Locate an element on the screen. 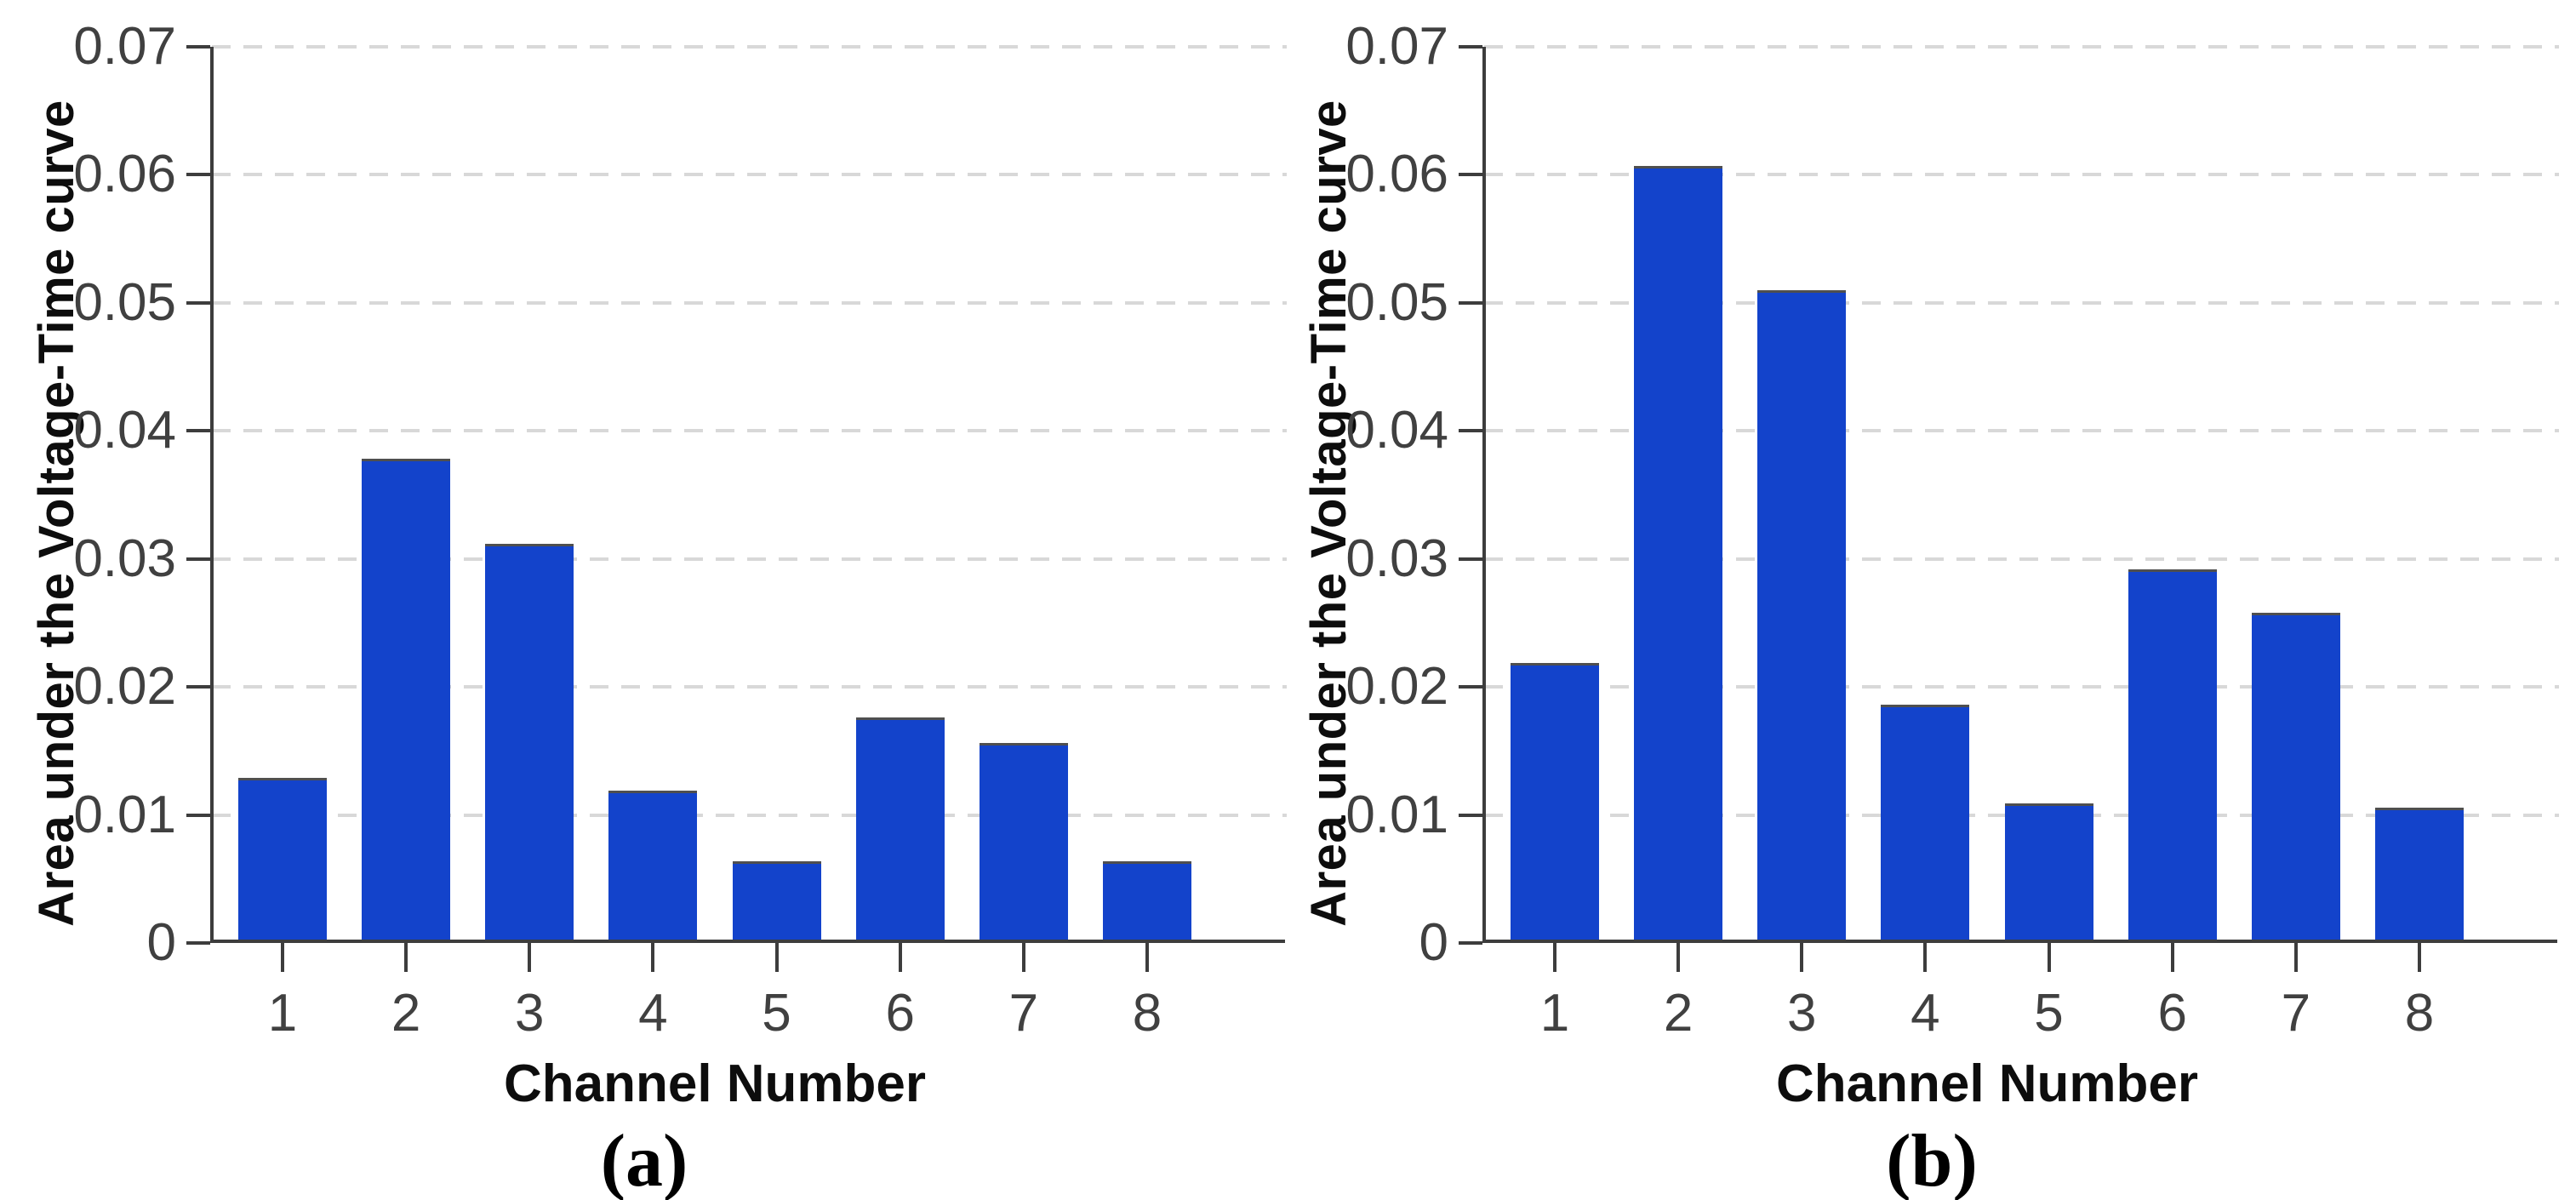 The height and width of the screenshot is (1200, 2576). panel-letter-a: (a) is located at coordinates (644, 1160).